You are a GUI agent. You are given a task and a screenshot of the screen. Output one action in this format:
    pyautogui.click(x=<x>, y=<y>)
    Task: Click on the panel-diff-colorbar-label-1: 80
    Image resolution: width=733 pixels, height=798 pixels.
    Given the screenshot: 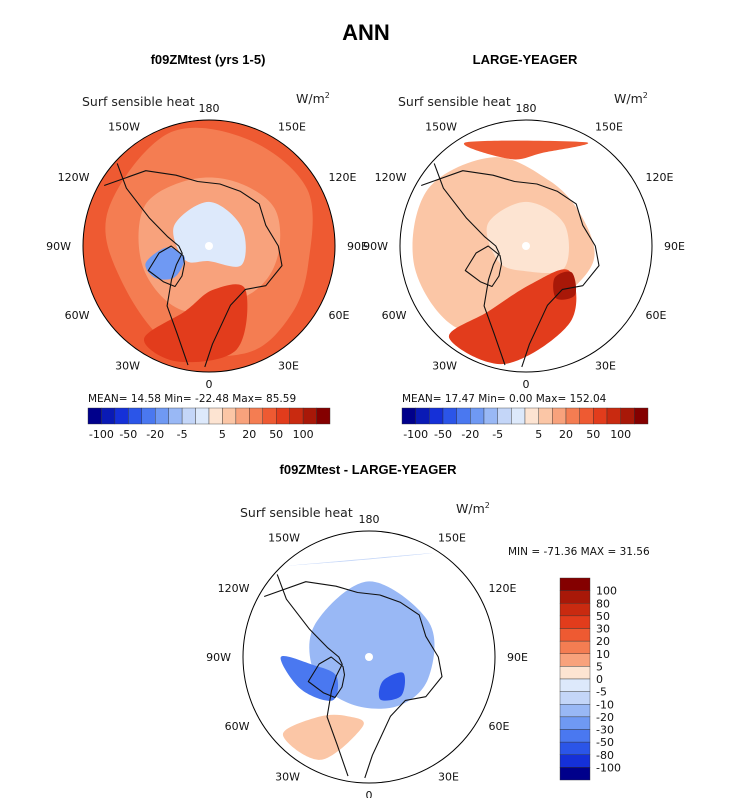 What is the action you would take?
    pyautogui.click(x=603, y=603)
    